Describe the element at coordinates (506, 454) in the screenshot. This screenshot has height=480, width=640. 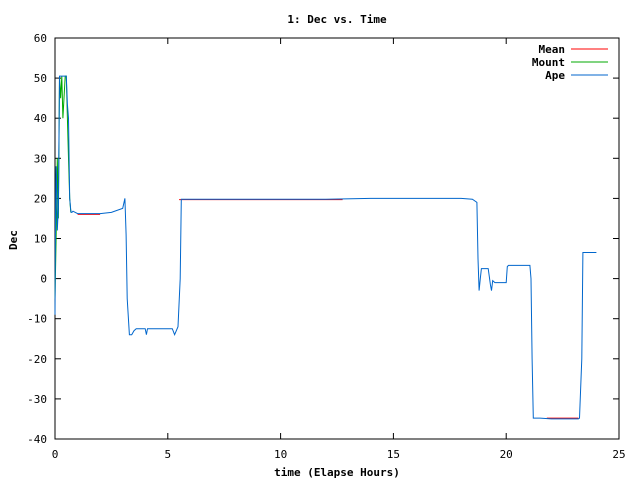
I see `x-tick-label: 20` at that location.